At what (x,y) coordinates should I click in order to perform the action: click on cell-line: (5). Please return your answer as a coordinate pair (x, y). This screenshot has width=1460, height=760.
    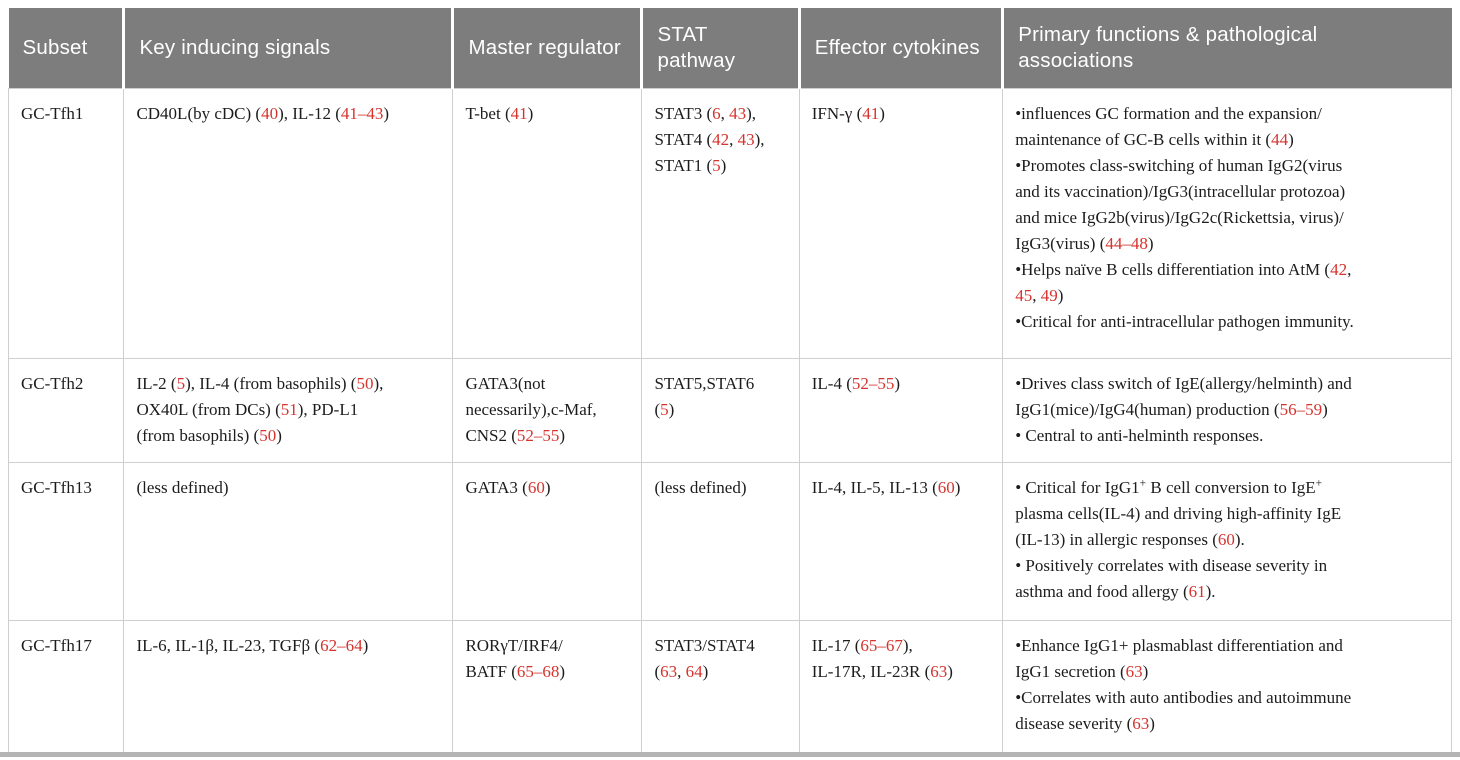
    Looking at the image, I should click on (720, 410).